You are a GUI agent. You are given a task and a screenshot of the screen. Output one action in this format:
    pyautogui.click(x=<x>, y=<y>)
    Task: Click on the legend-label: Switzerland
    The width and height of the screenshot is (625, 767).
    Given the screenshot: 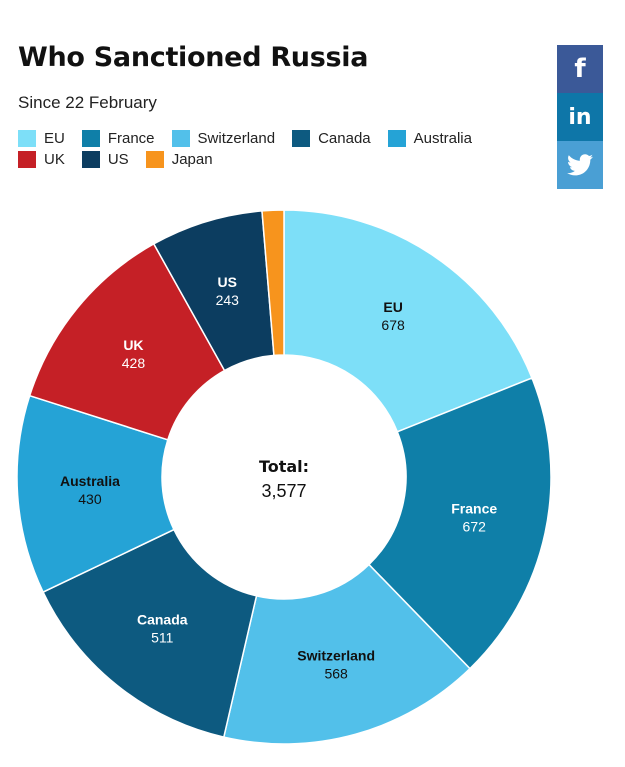 What is the action you would take?
    pyautogui.click(x=236, y=138)
    